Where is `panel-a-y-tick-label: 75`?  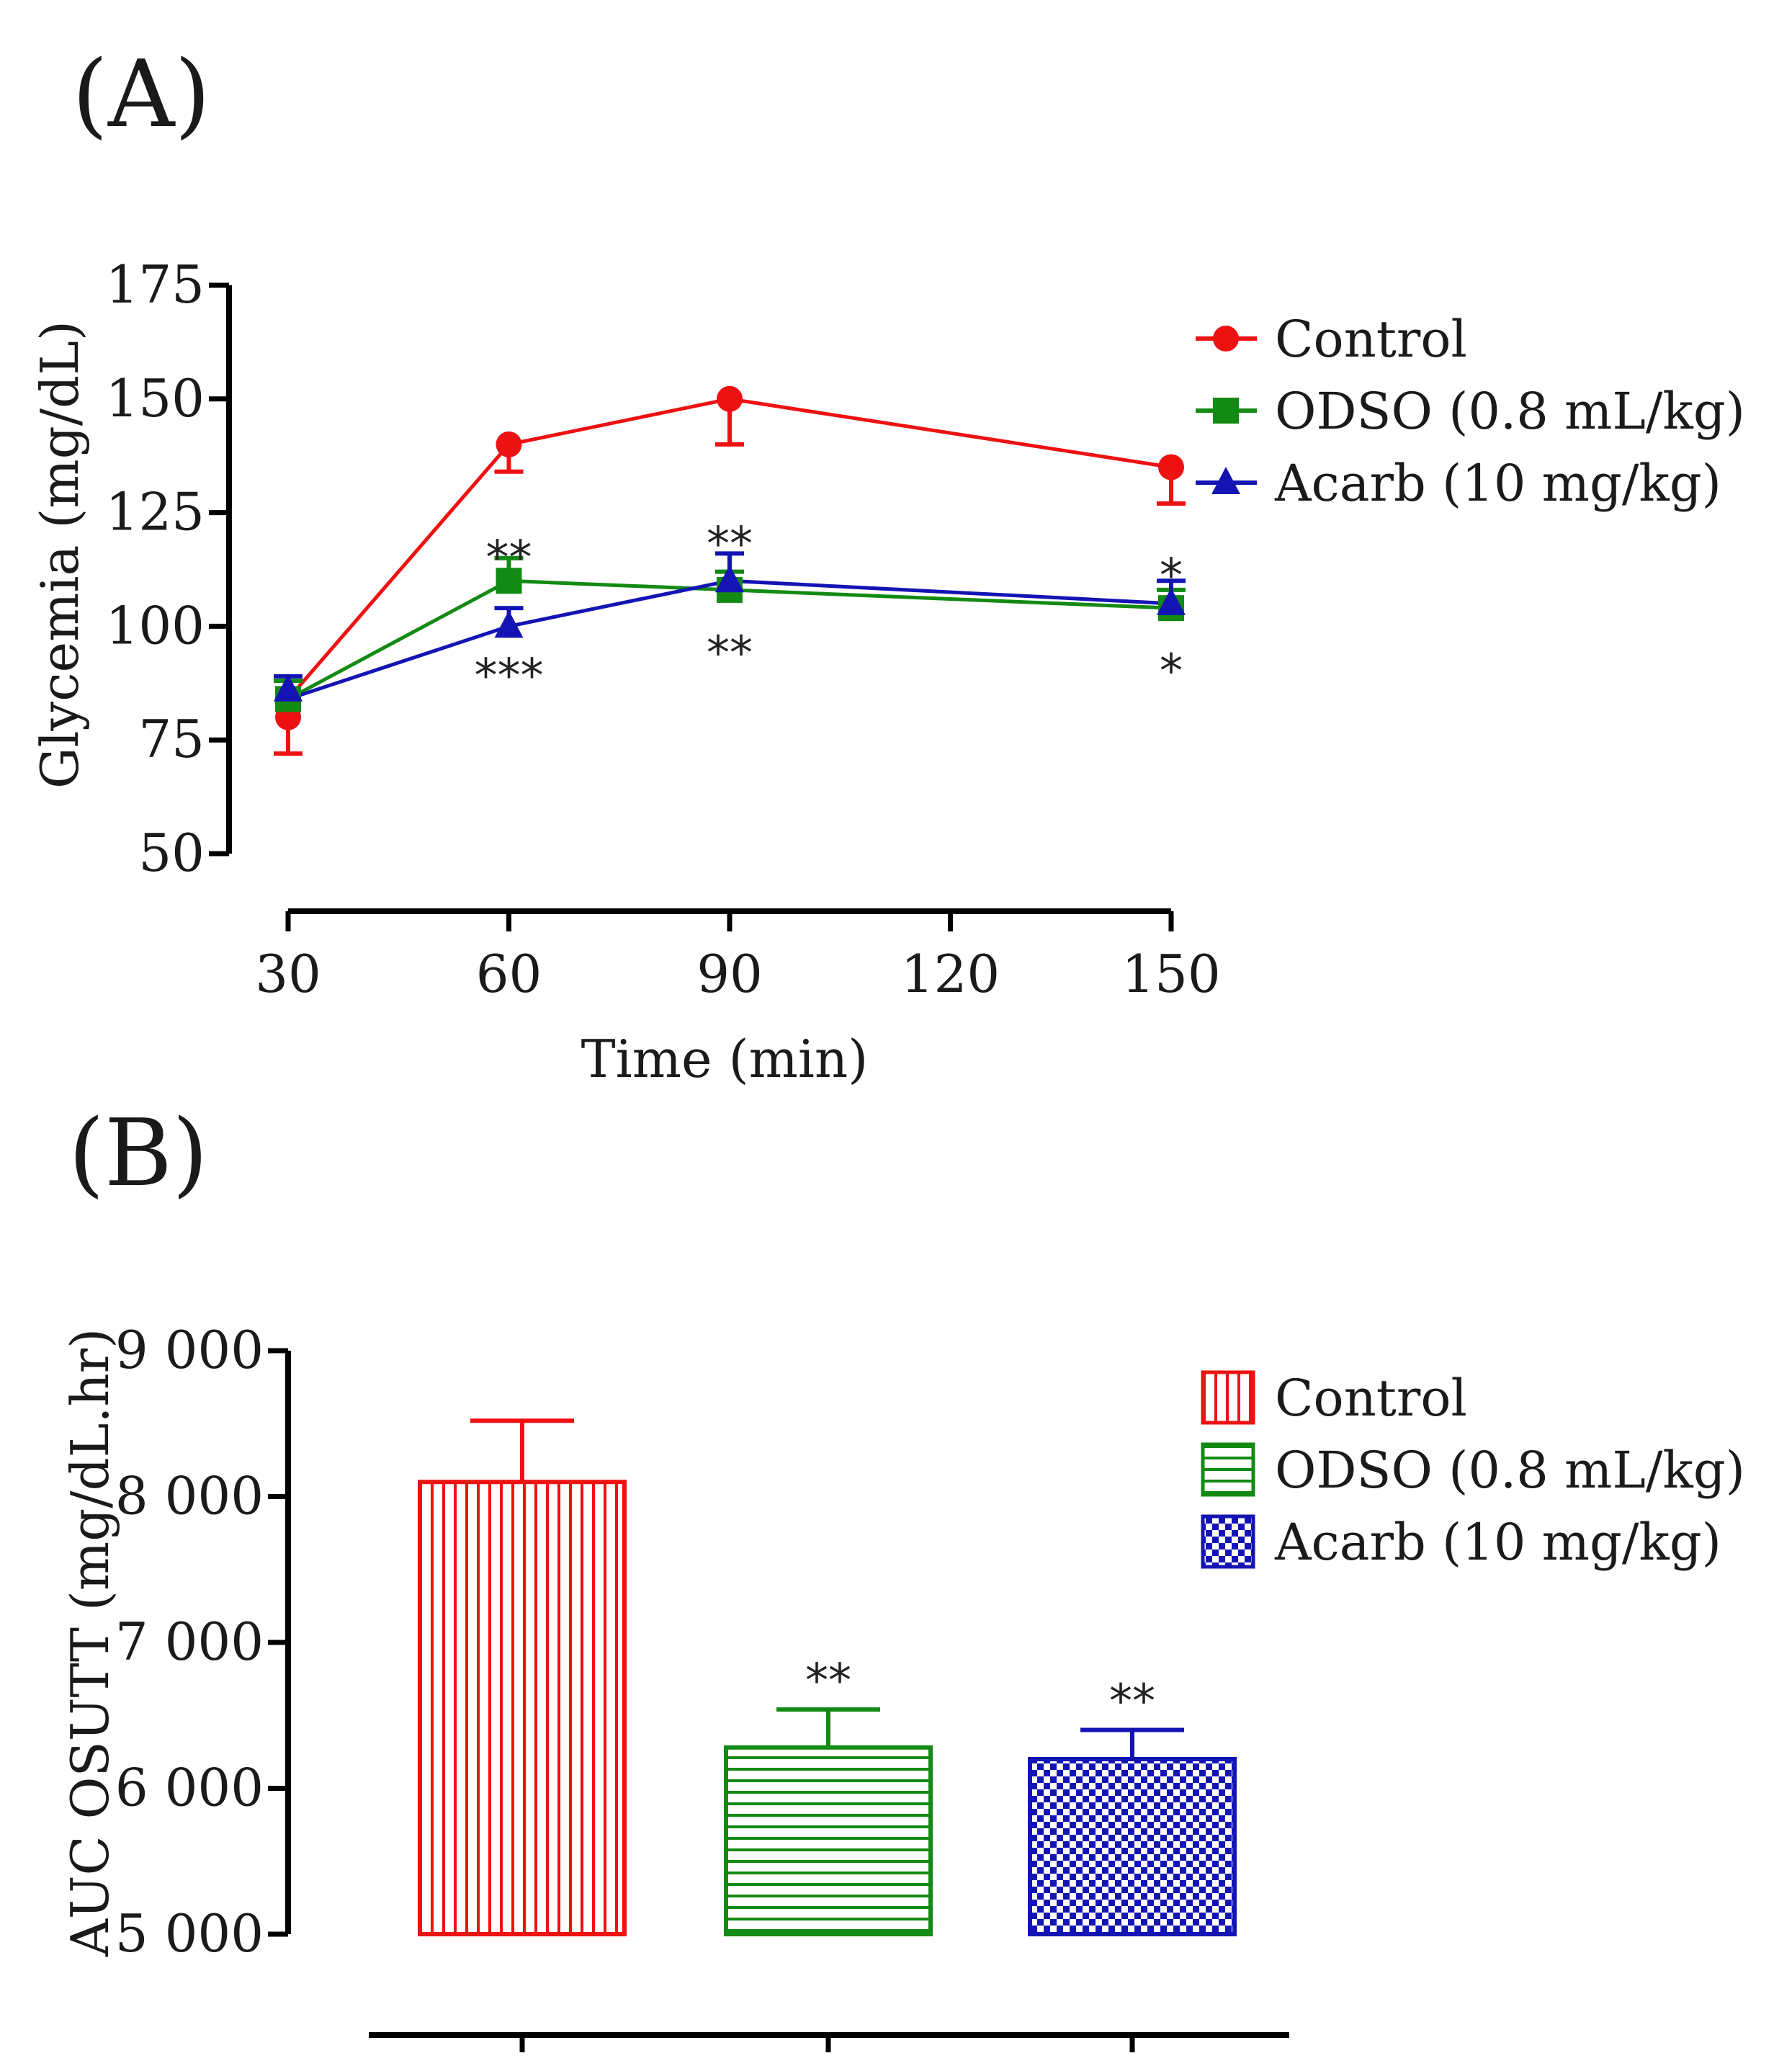
panel-a-y-tick-label: 75 is located at coordinates (171, 739).